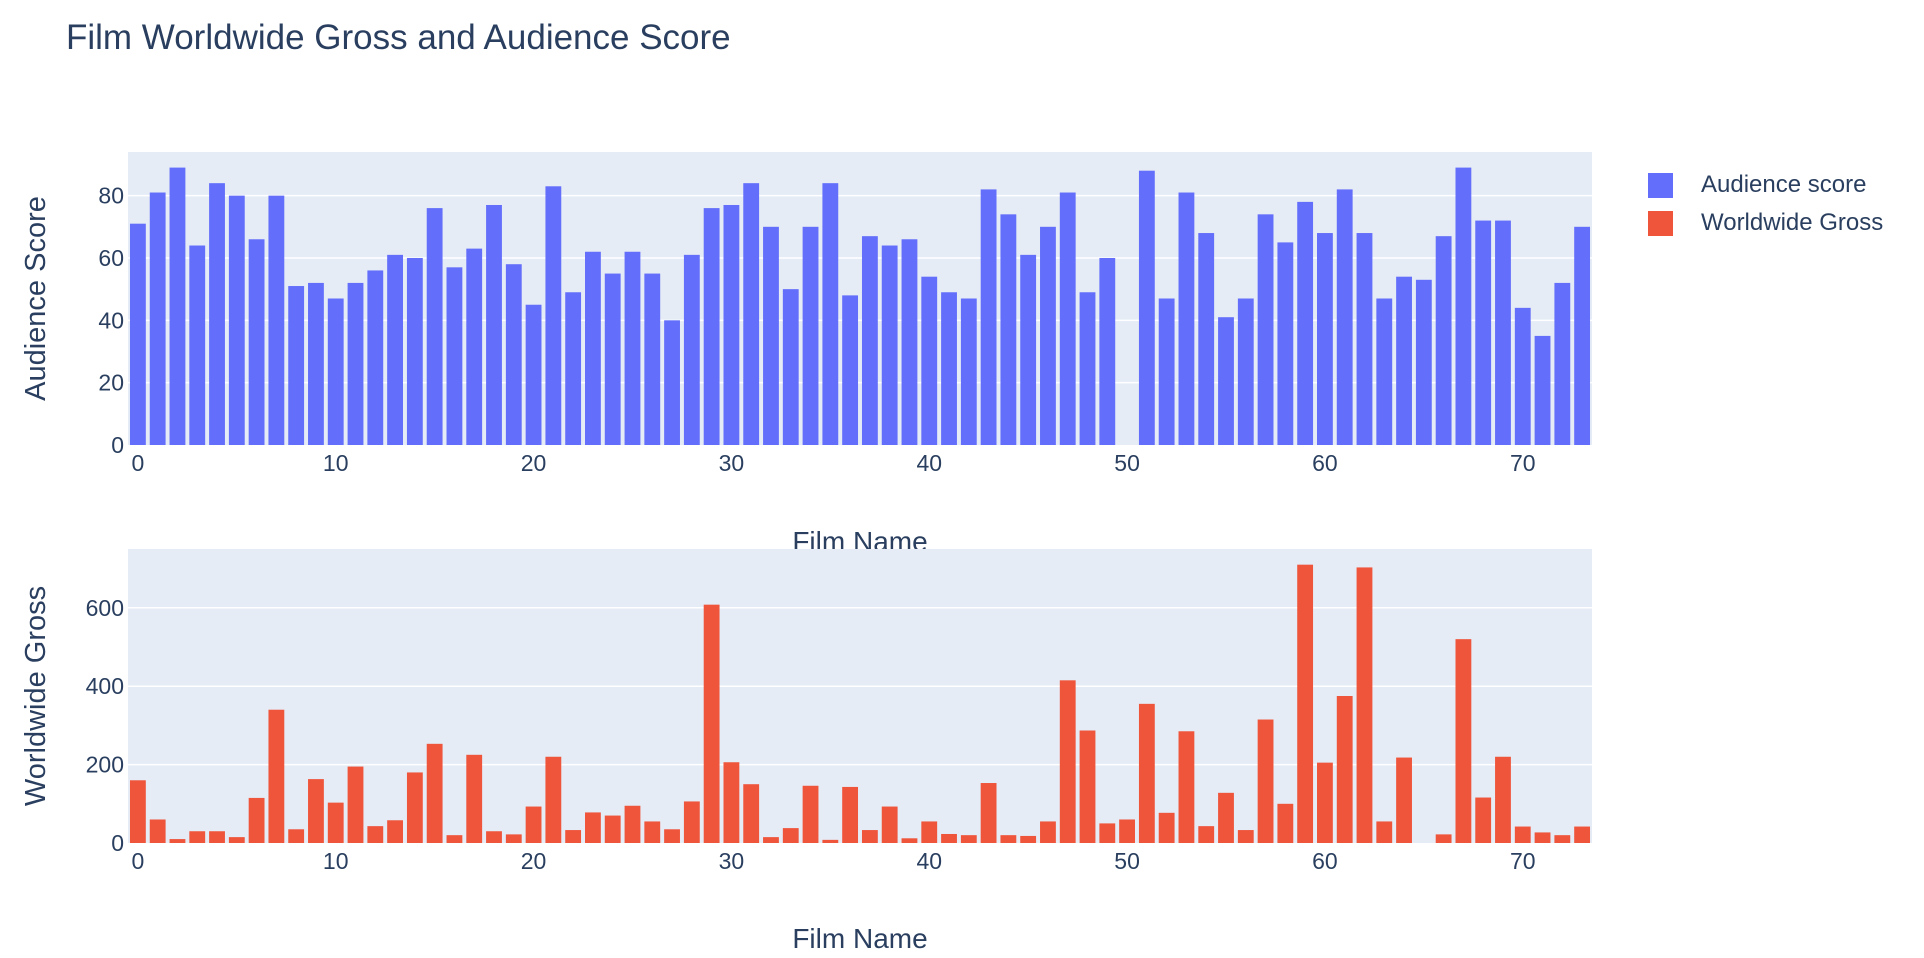  What do you see at coordinates (1765, 223) in the screenshot?
I see `legend-item-worldwide-gross: Worldwide Gross` at bounding box center [1765, 223].